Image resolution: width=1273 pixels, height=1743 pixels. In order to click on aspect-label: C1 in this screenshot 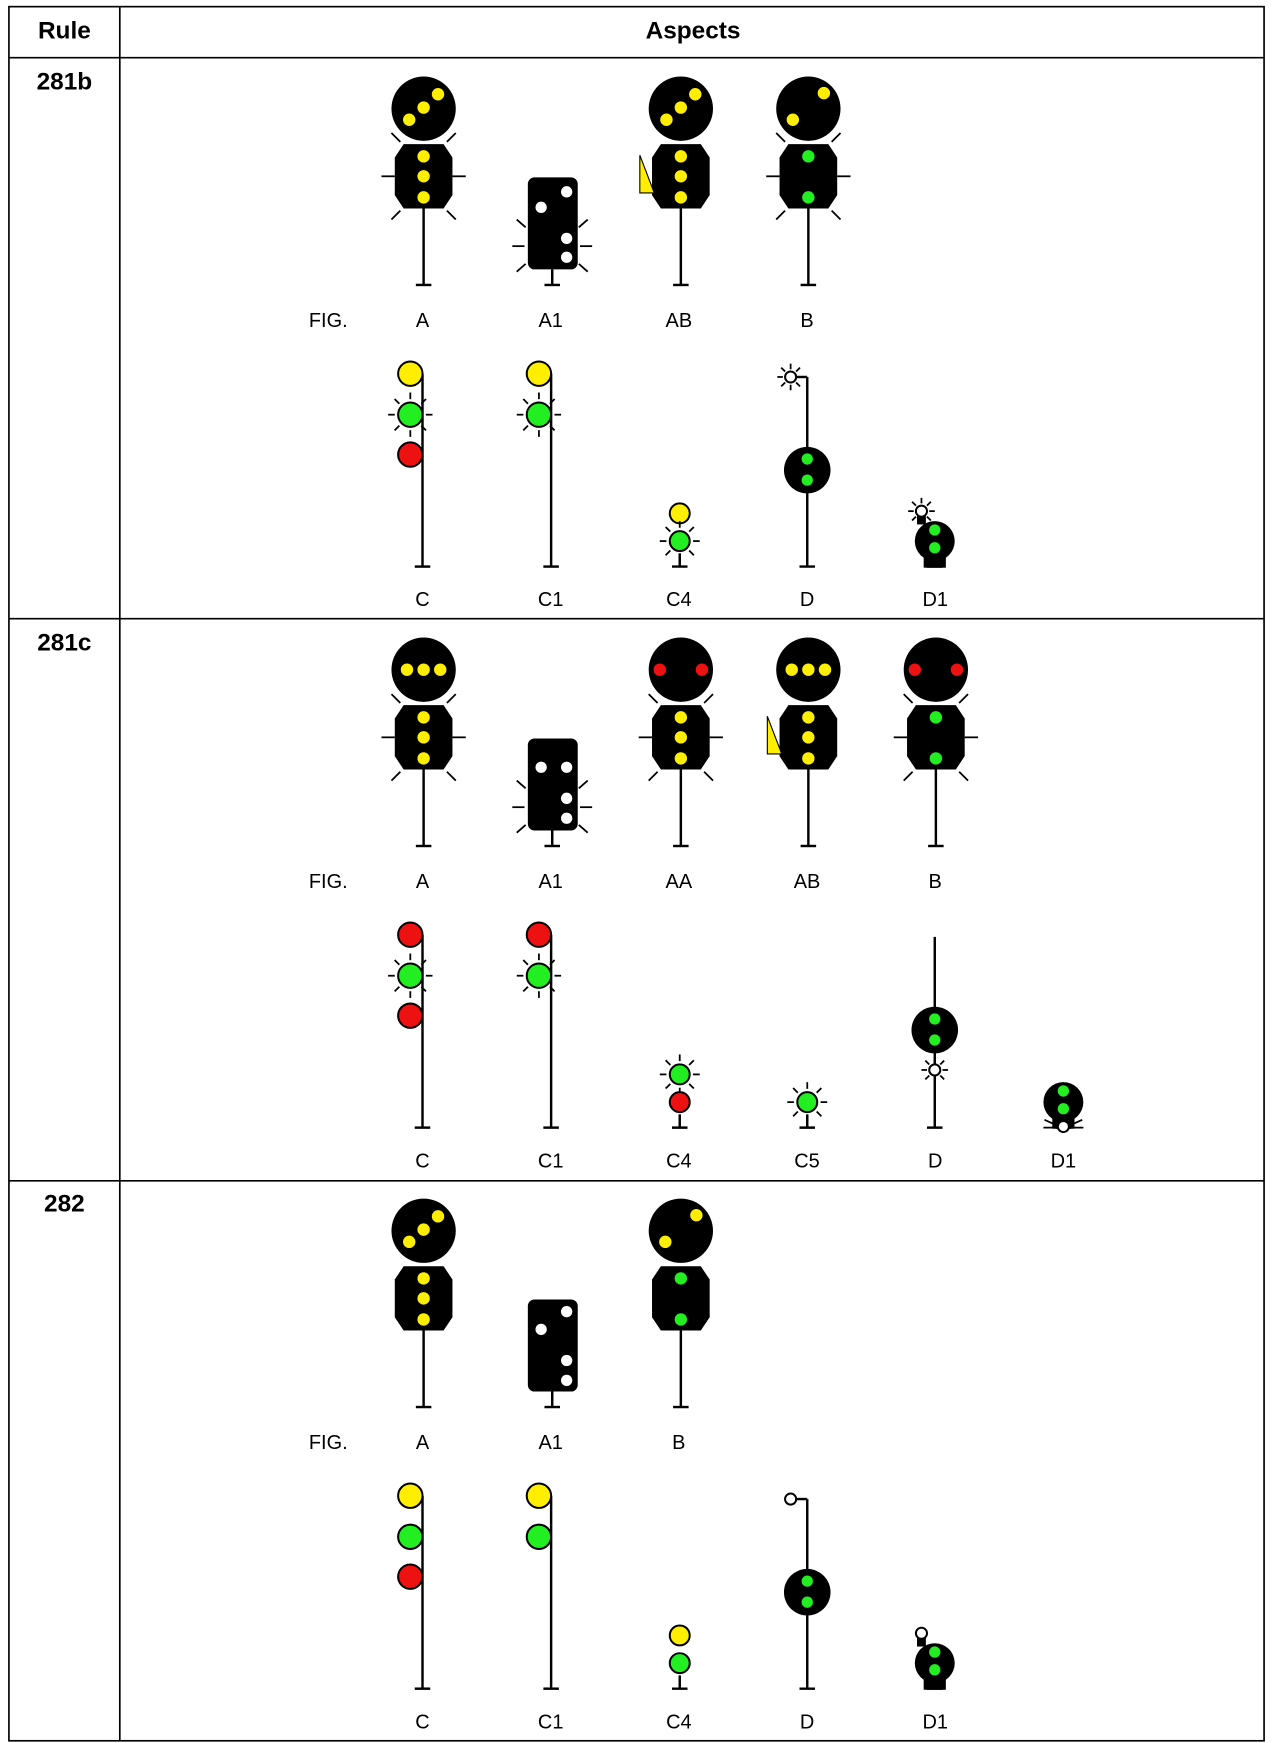, I will do `click(551, 600)`.